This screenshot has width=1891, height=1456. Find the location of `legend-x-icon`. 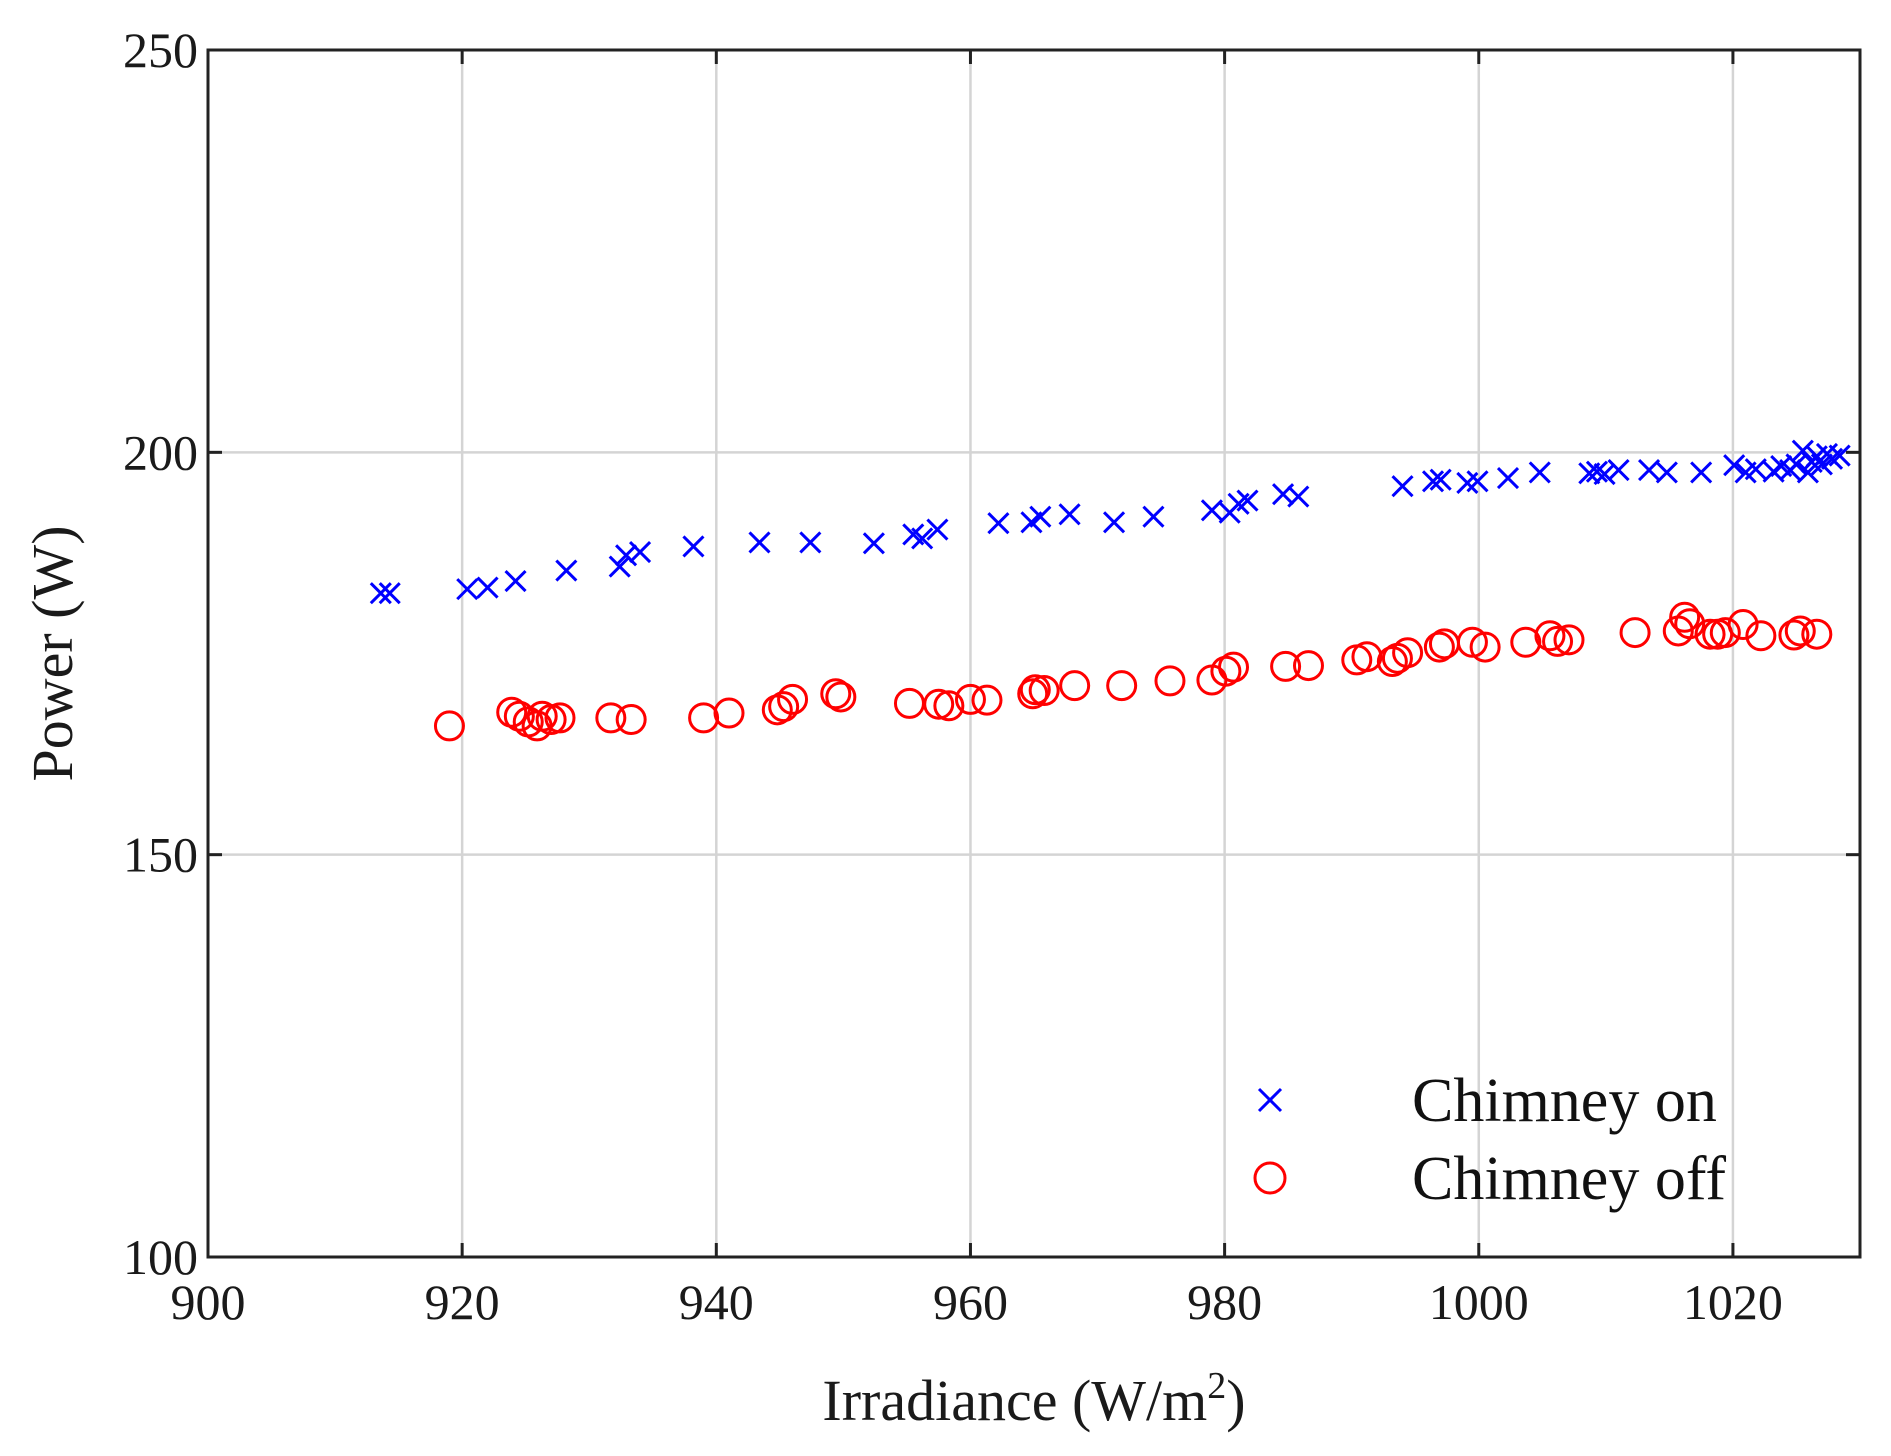

legend-x-icon is located at coordinates (1270, 1100).